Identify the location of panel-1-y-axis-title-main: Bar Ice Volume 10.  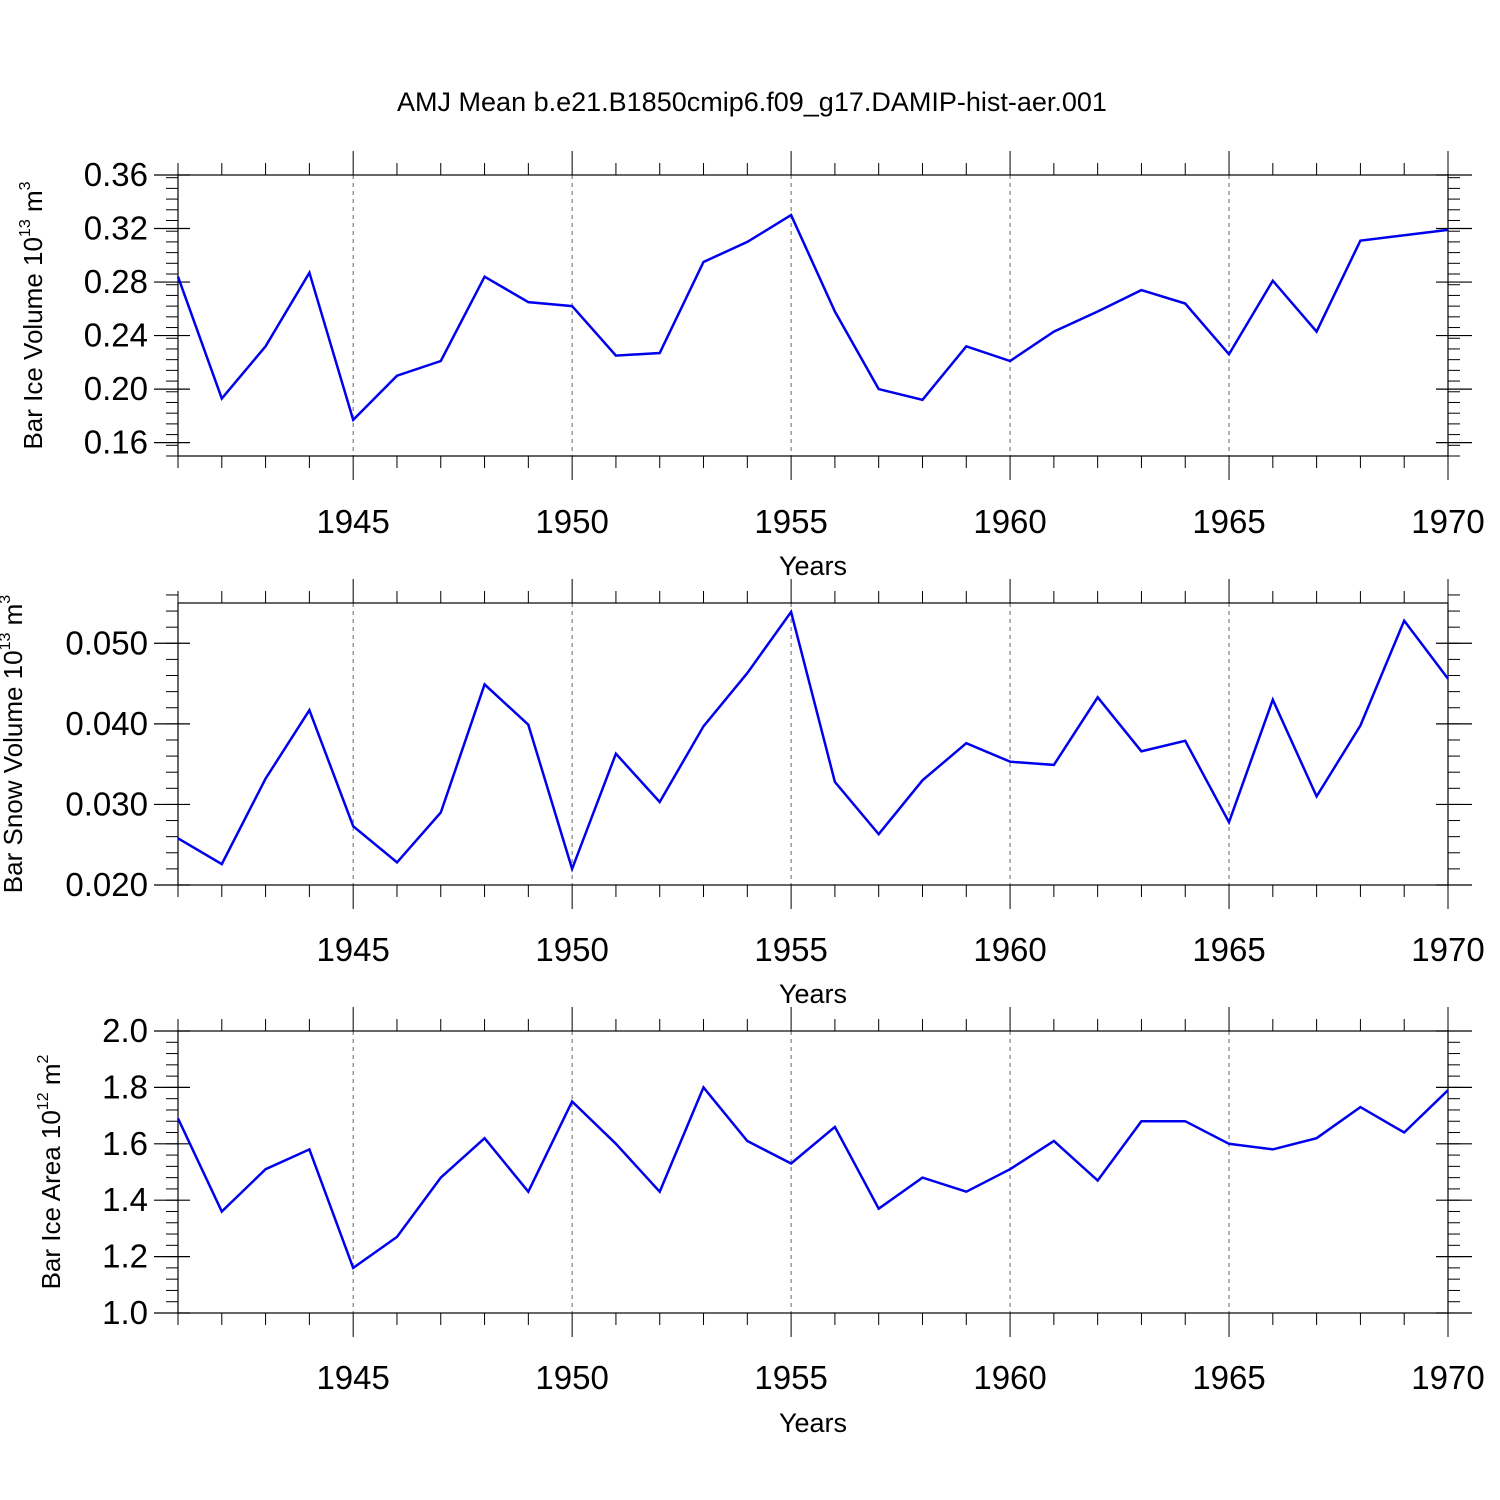
(33, 343).